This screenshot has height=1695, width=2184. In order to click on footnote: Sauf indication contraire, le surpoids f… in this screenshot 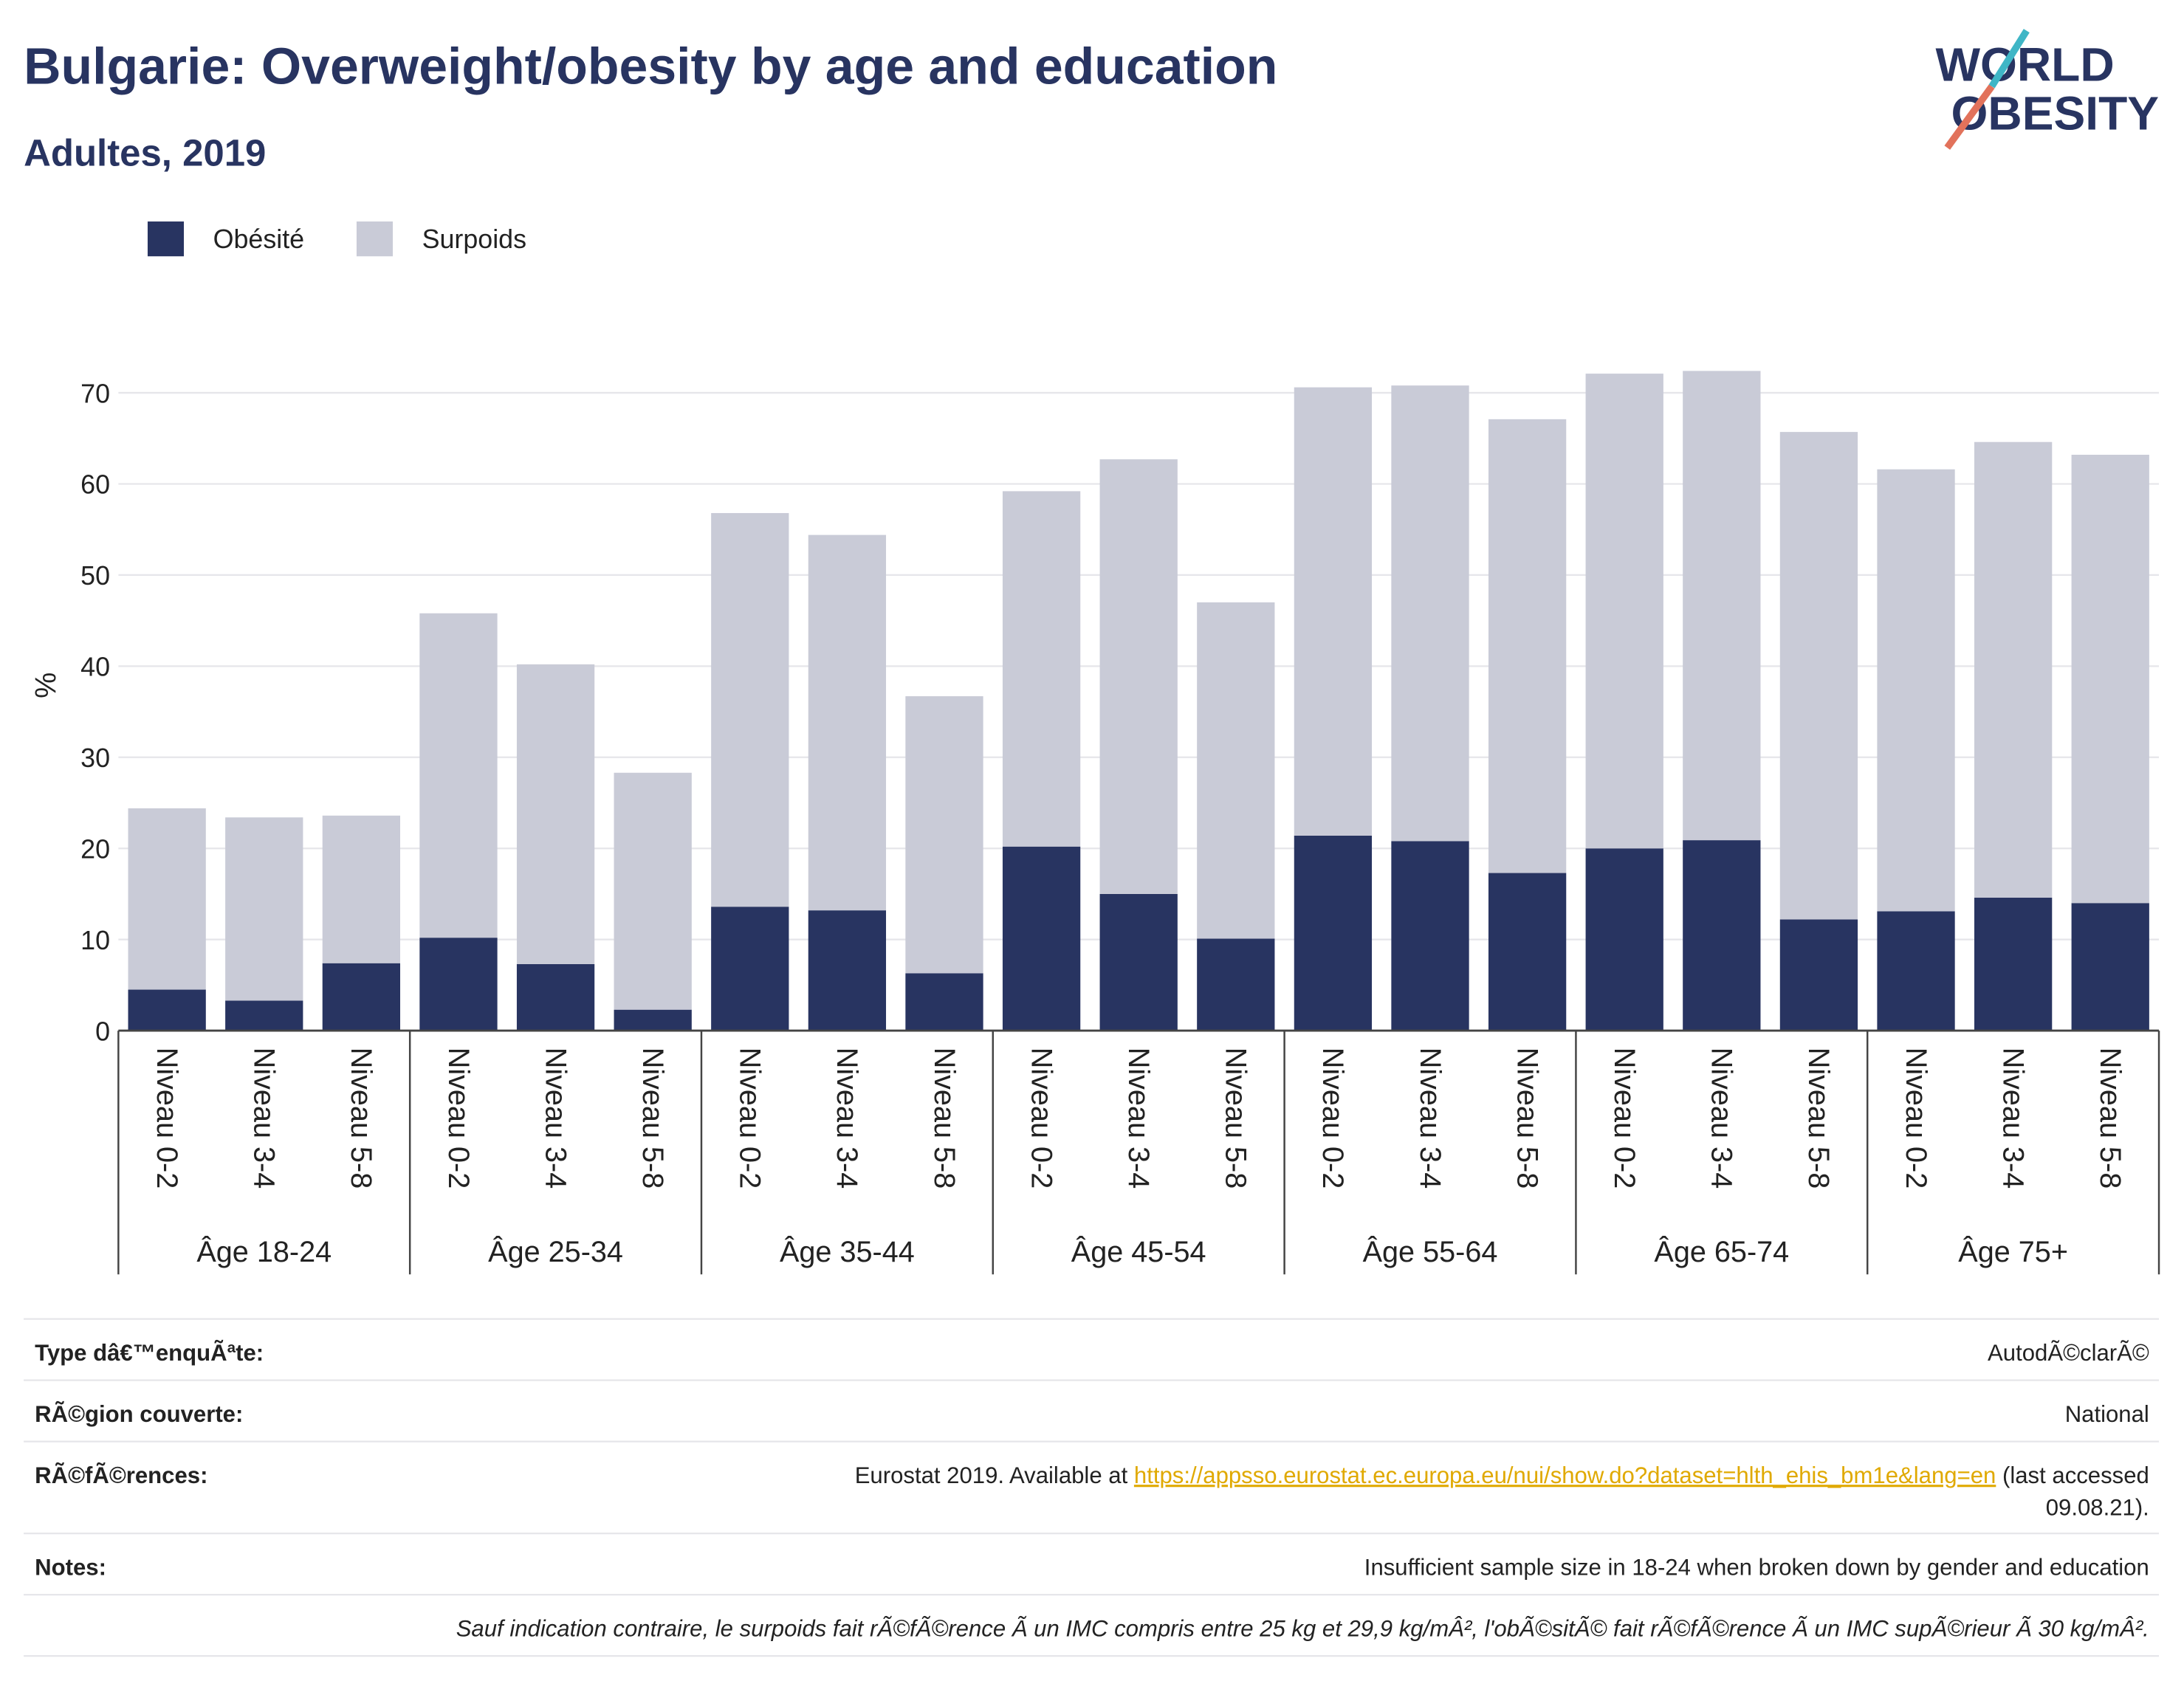, I will do `click(1303, 1629)`.